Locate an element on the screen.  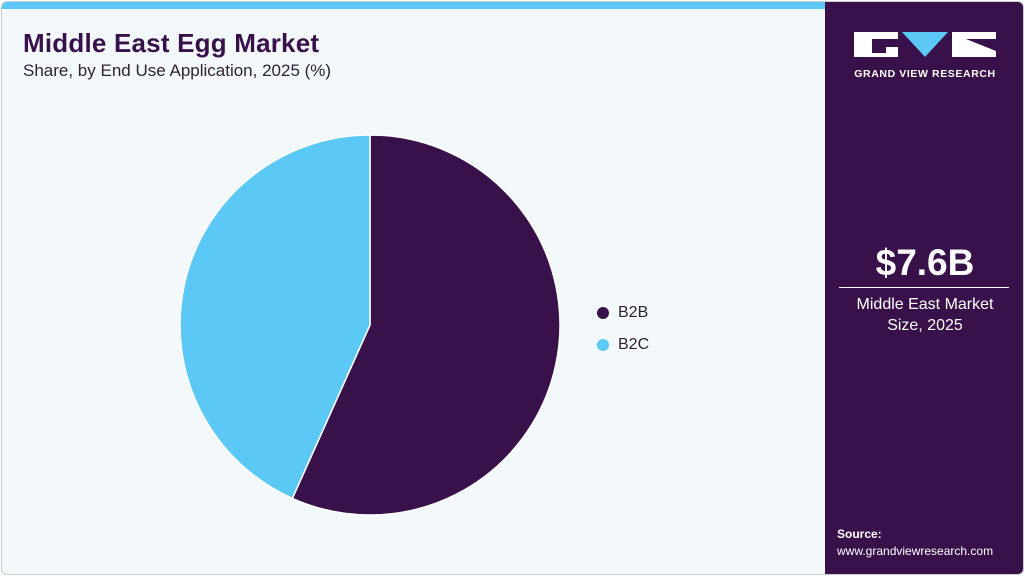
legend-item-b2c: B2C is located at coordinates (623, 345).